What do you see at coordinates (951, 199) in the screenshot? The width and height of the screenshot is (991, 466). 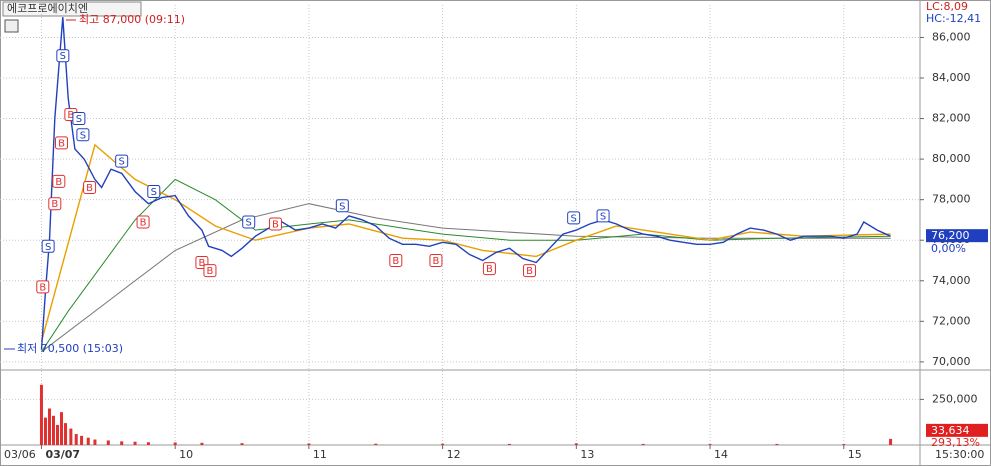 I see `y-tick-label: 78,000` at bounding box center [951, 199].